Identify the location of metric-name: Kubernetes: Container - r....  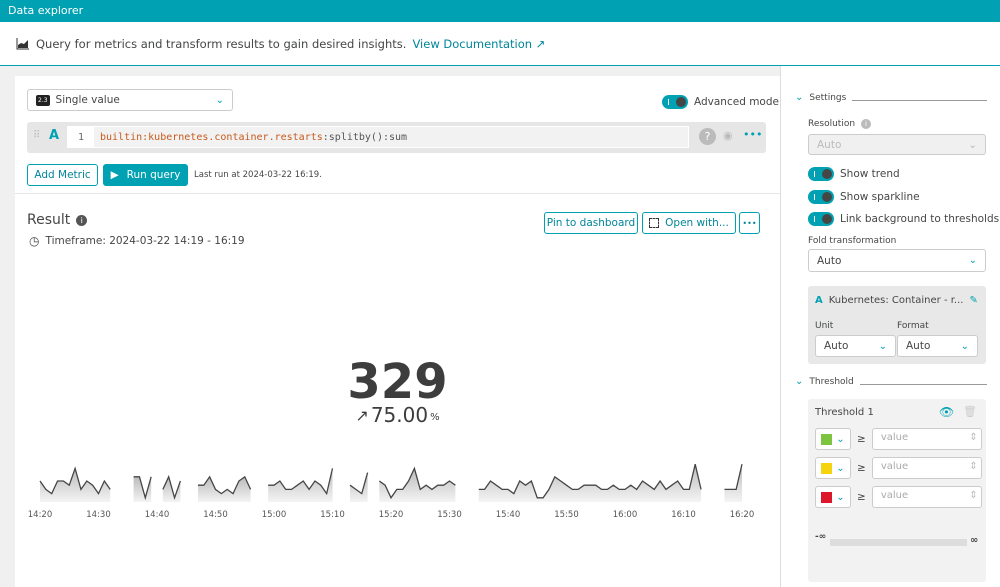
(896, 300).